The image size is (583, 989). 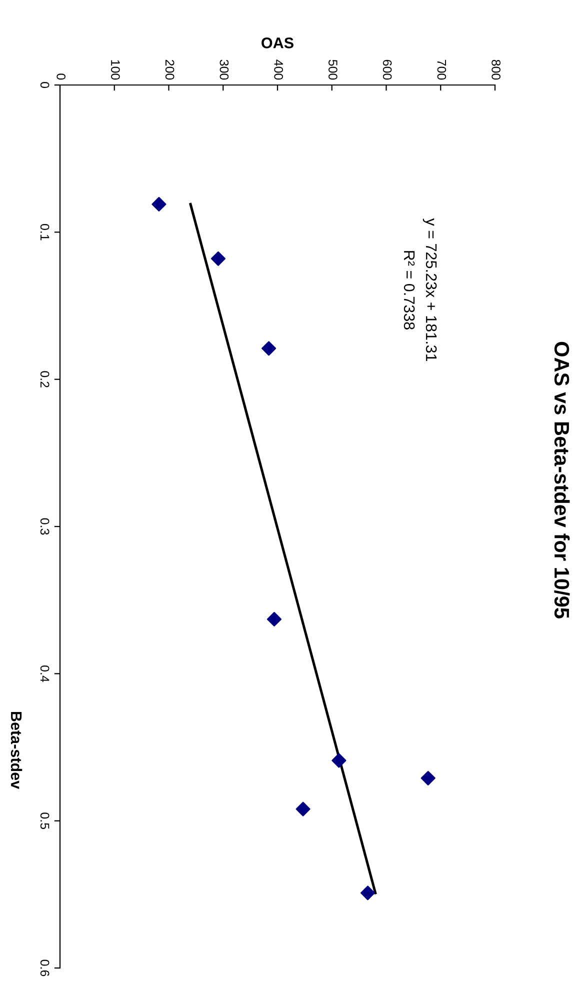 I want to click on x-tick-label: 700, so click(x=441, y=70).